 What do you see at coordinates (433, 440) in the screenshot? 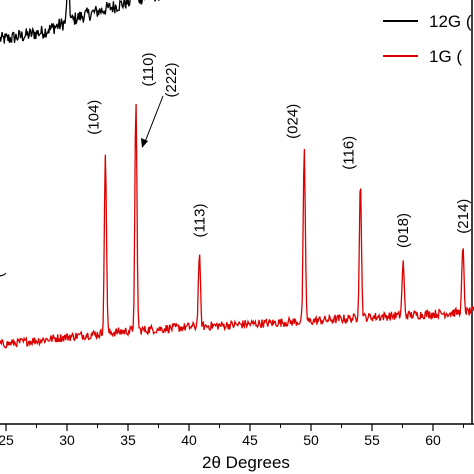
I see `x-tick-label: 60` at bounding box center [433, 440].